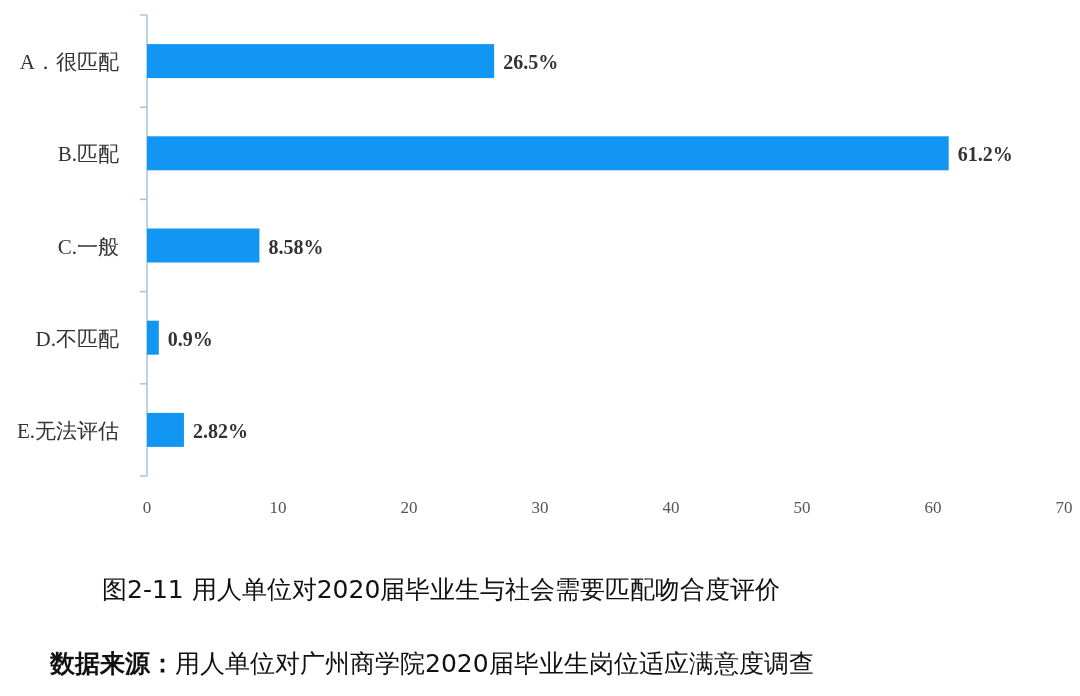 This screenshot has width=1080, height=696. Describe the element at coordinates (1064, 507) in the screenshot. I see `x-tick-label: 70` at that location.